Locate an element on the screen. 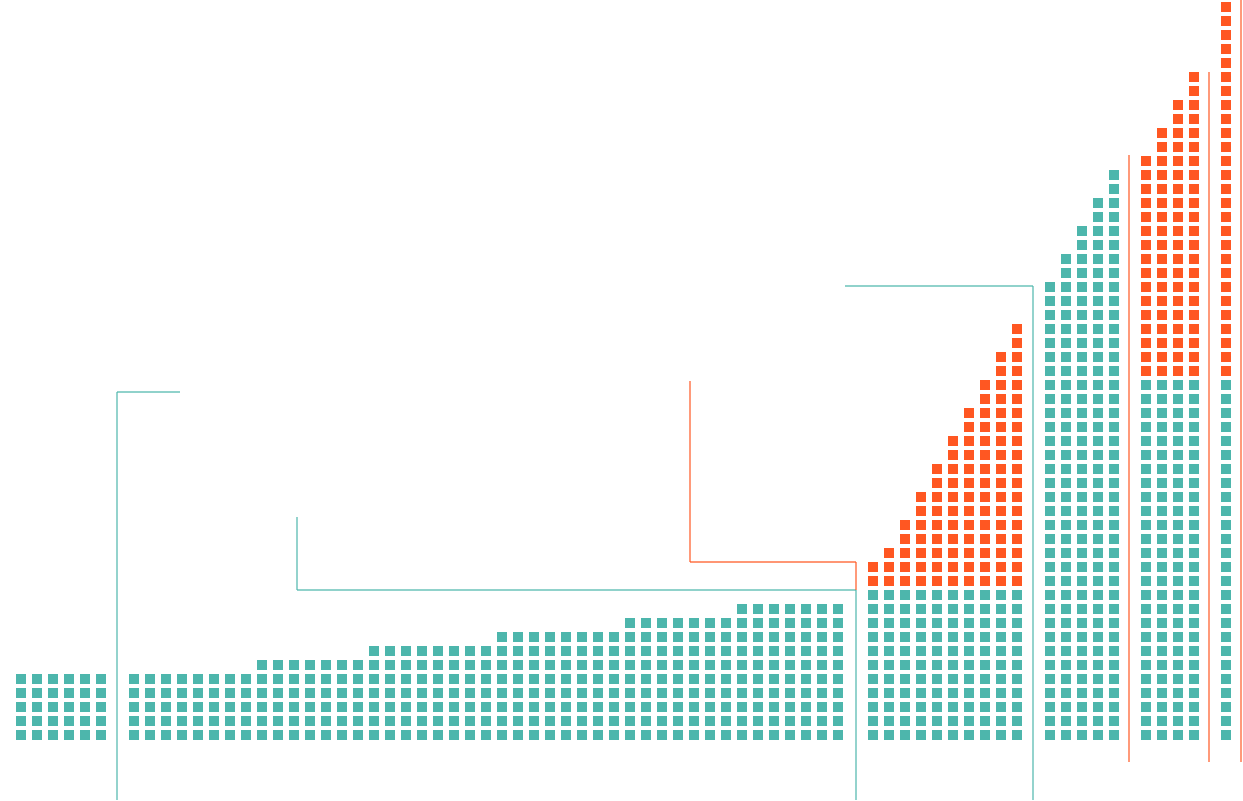 The image size is (1243, 801). column-group-g1 is located at coordinates (61, 707).